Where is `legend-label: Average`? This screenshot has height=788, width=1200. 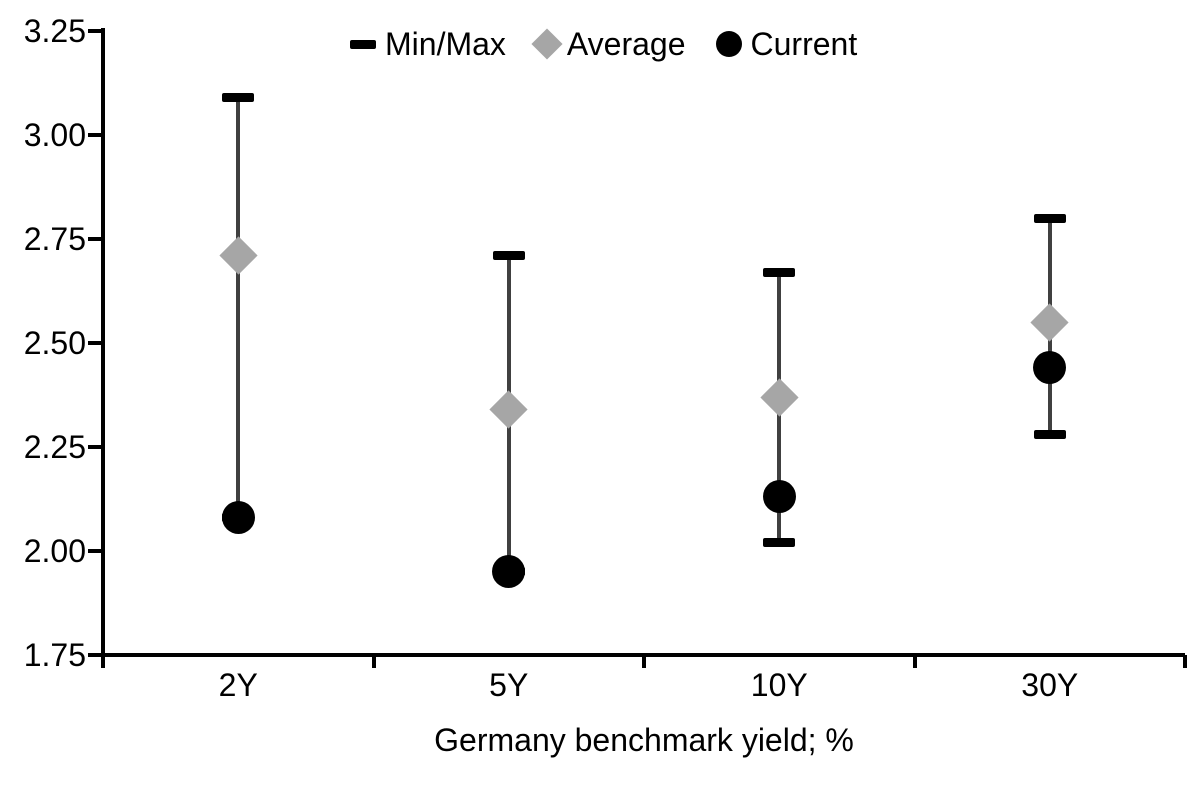
legend-label: Average is located at coordinates (626, 44).